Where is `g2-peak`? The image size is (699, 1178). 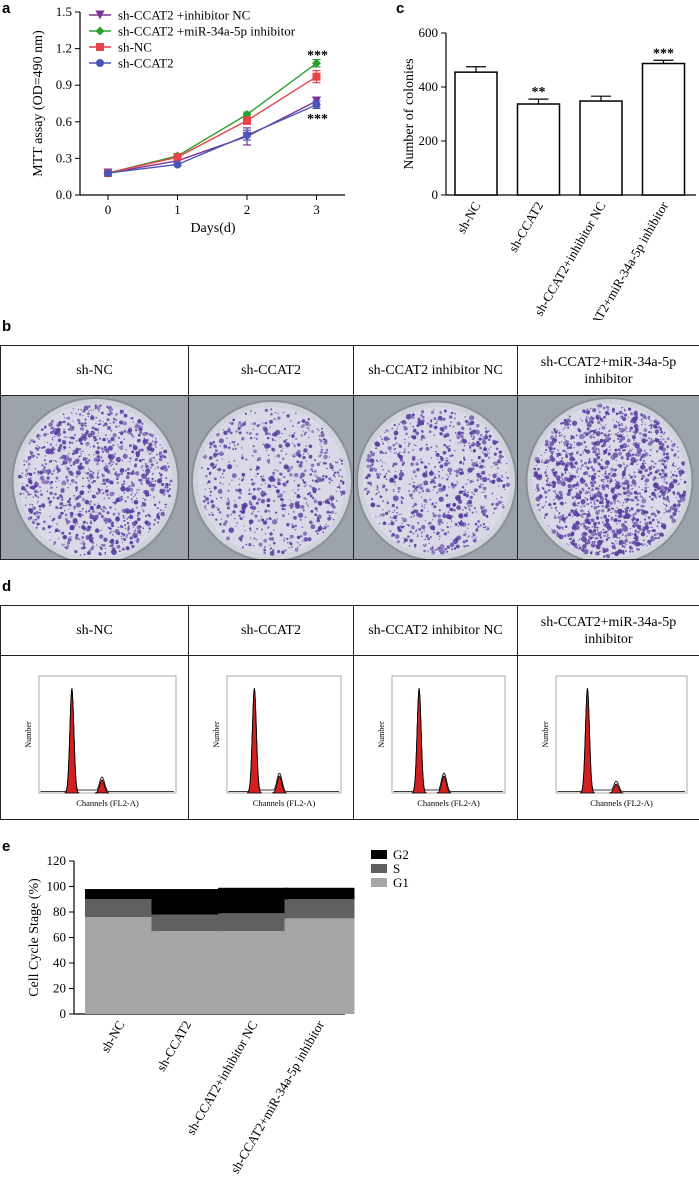
g2-peak is located at coordinates (279, 784).